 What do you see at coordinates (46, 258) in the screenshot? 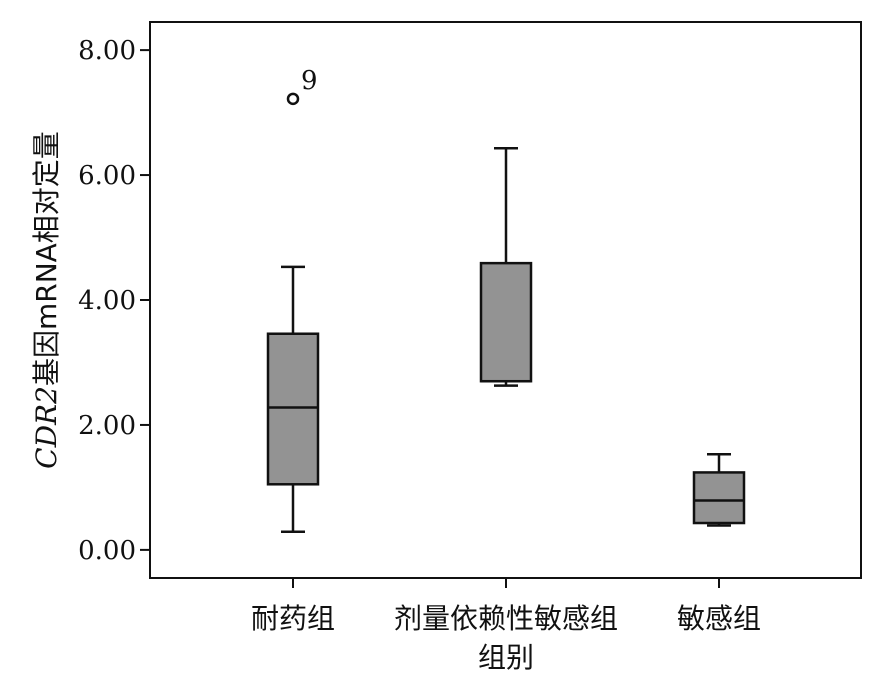
I see `y-axis-title-rest: 基因mRNA相对定量` at bounding box center [46, 258].